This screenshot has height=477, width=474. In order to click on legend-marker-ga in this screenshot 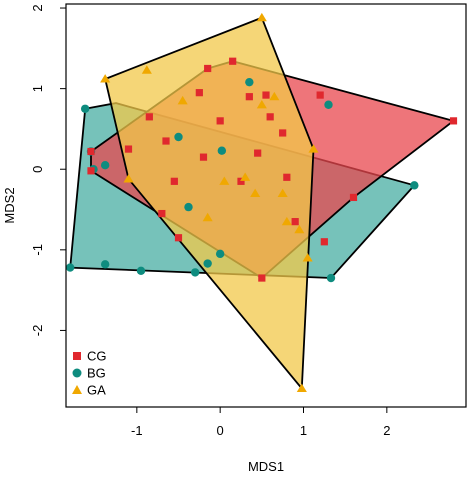, I will do `click(77, 389)`.